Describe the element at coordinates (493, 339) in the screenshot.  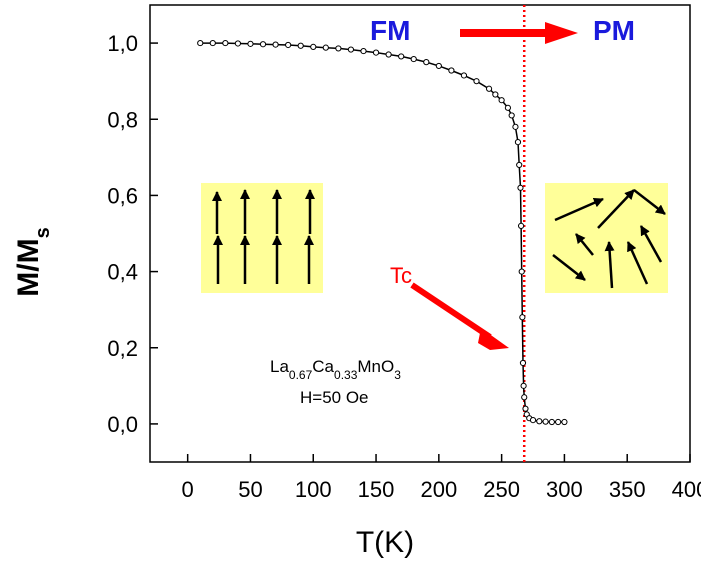
I see `tc-arrow-head` at that location.